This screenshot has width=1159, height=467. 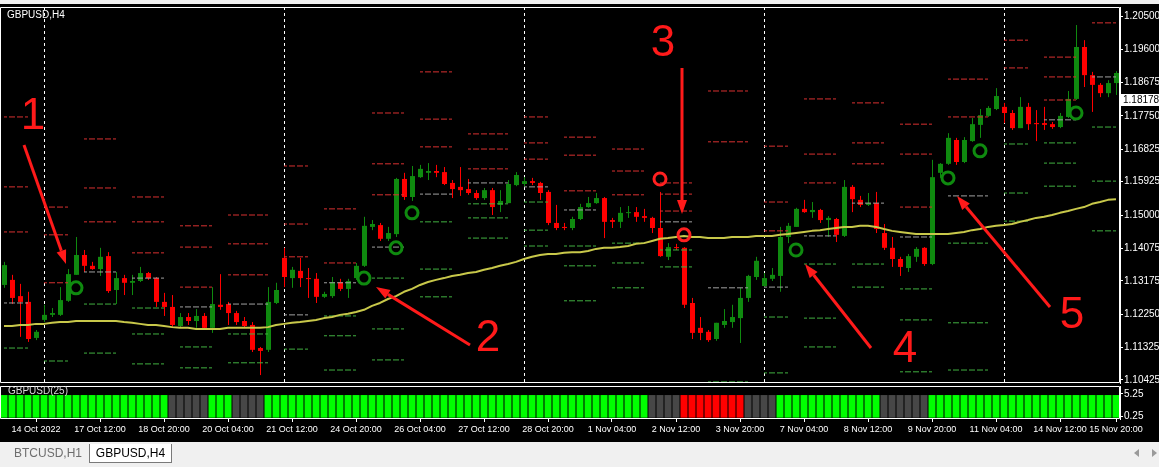 What do you see at coordinates (804, 428) in the screenshot?
I see `x-tick-label: 7 Nov 04:00` at bounding box center [804, 428].